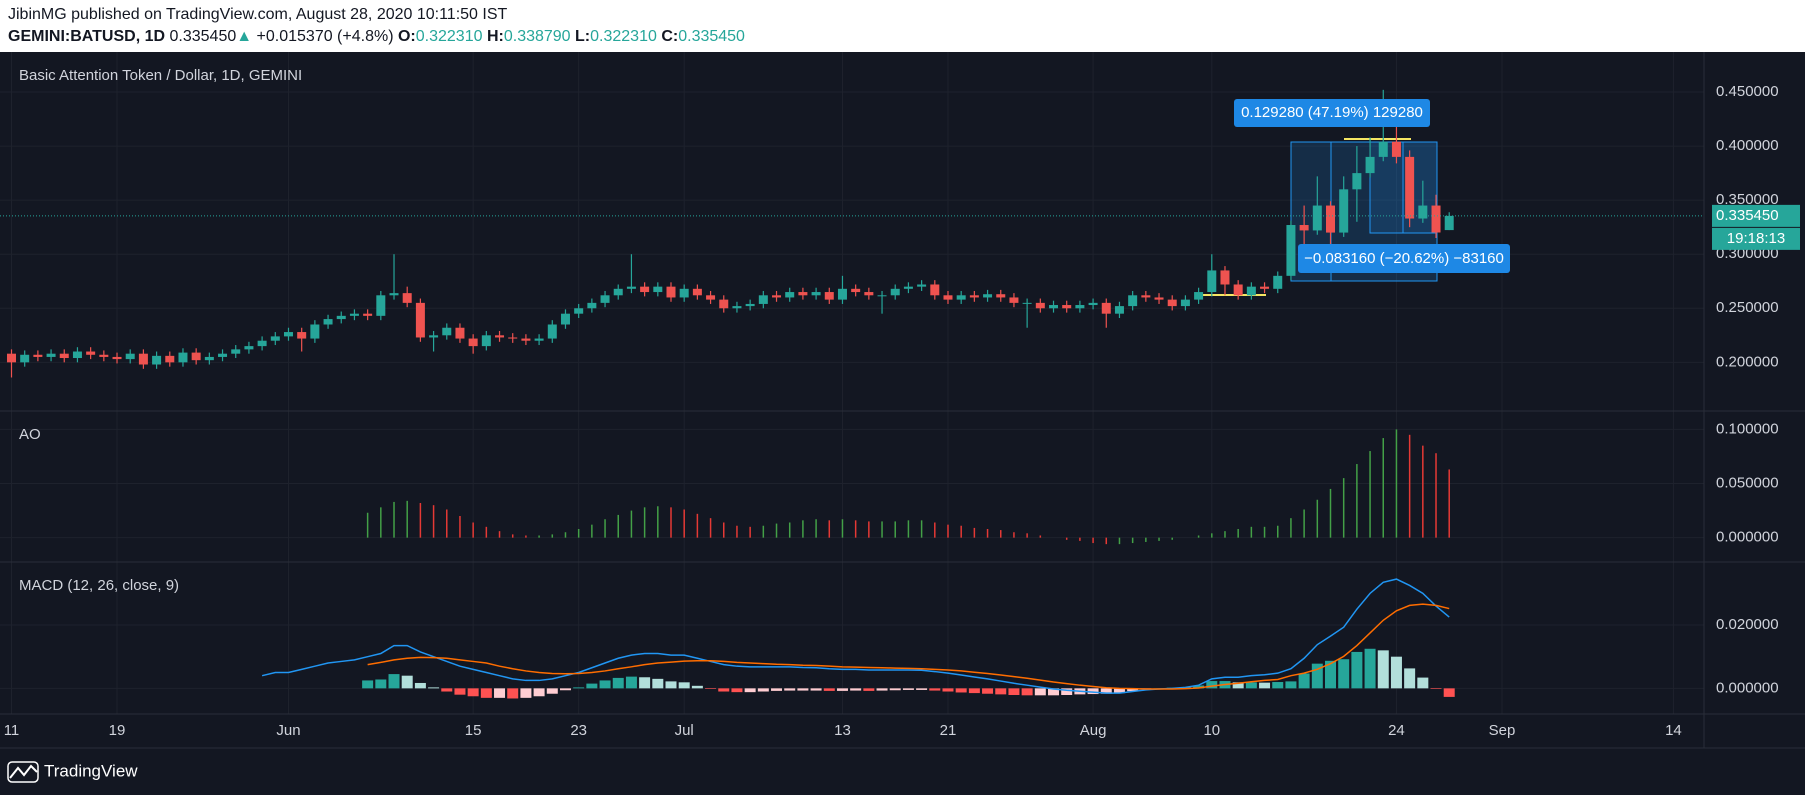 This screenshot has width=1805, height=795. What do you see at coordinates (1747, 537) in the screenshot?
I see `y-tick-label: 0.000000` at bounding box center [1747, 537].